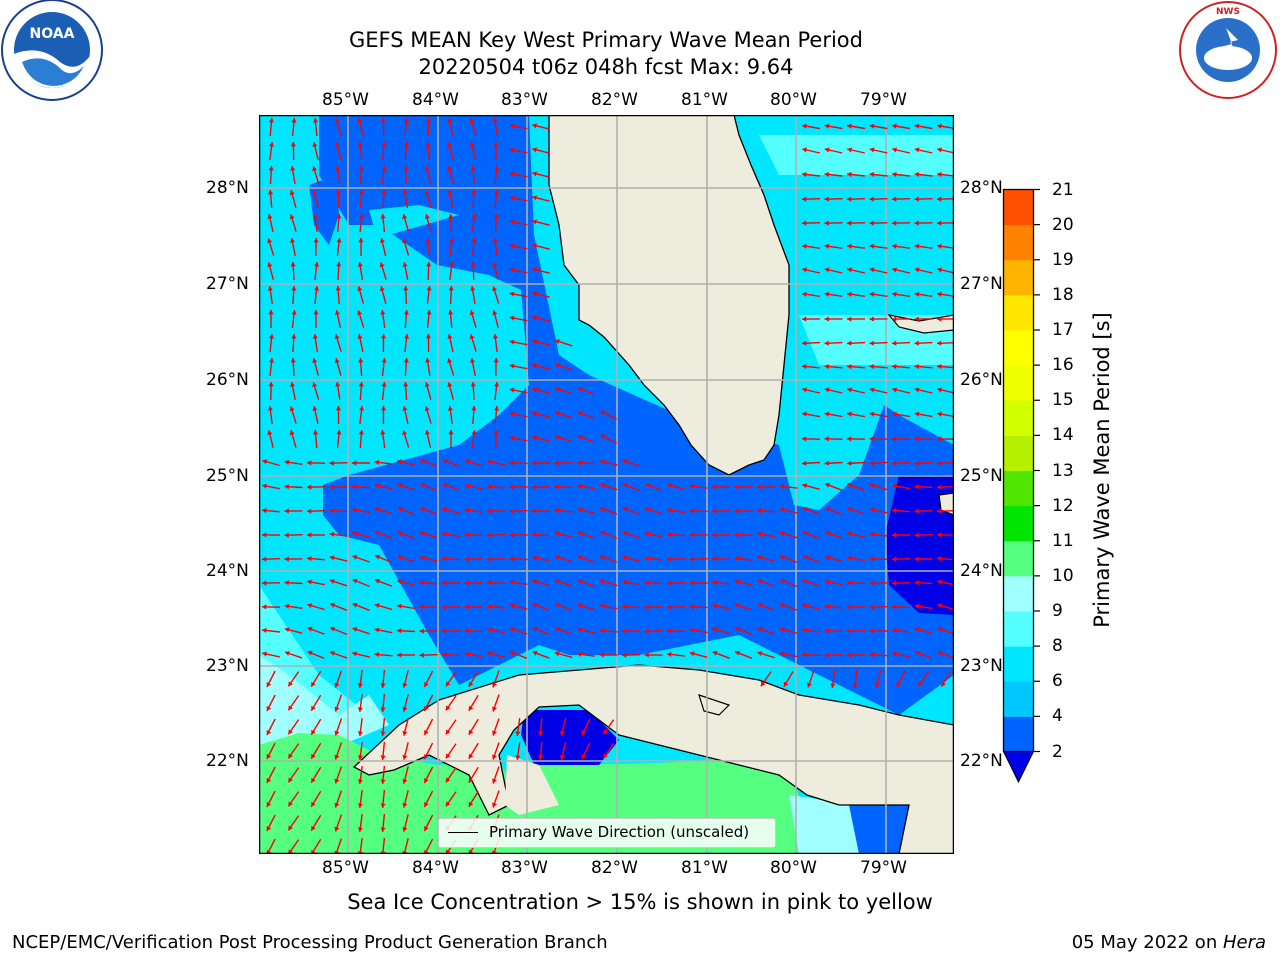  I want to click on footer-date-text: 05 May 2022 on, so click(1147, 942).